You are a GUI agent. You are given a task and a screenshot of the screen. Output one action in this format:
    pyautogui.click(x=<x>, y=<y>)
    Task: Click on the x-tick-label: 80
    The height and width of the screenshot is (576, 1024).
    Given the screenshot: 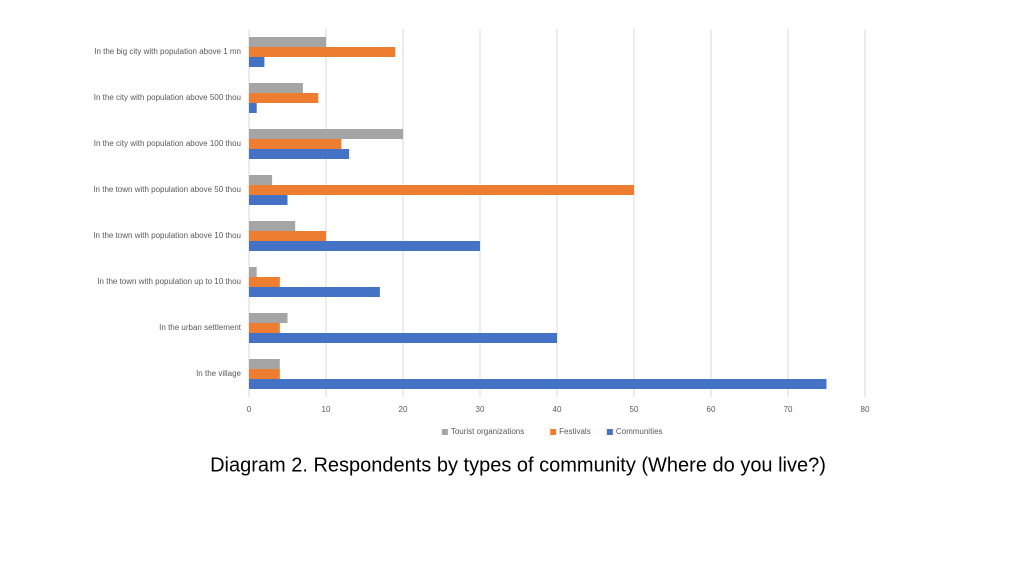 What is the action you would take?
    pyautogui.click(x=865, y=409)
    